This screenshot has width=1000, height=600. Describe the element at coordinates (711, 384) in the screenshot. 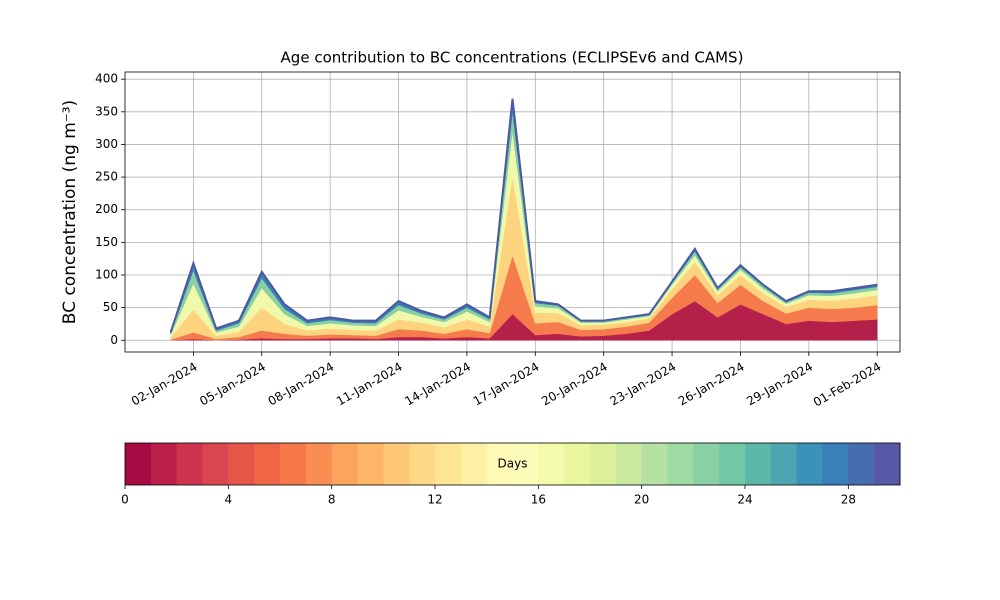

I see `x-tick-label: 26-Jan-2024` at that location.